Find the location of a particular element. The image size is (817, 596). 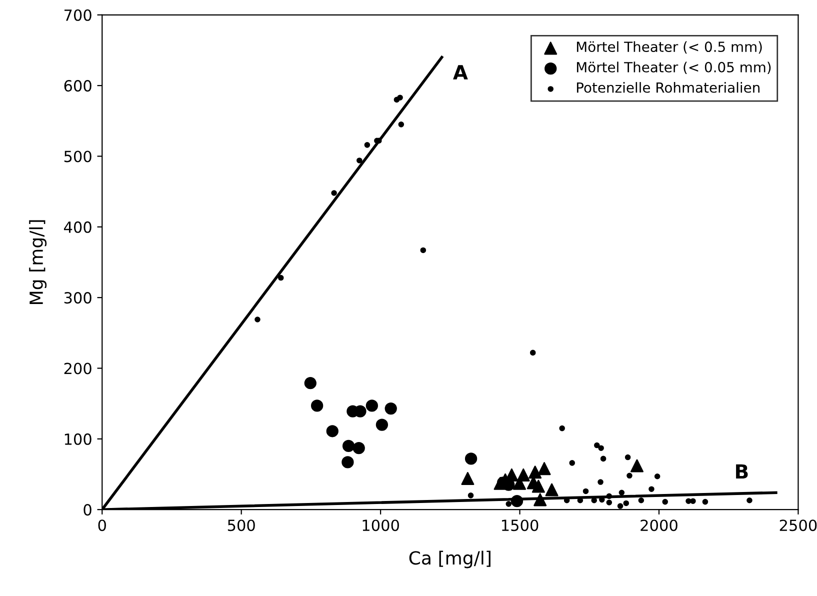

x-tick-label: 1000 is located at coordinates (380, 526).